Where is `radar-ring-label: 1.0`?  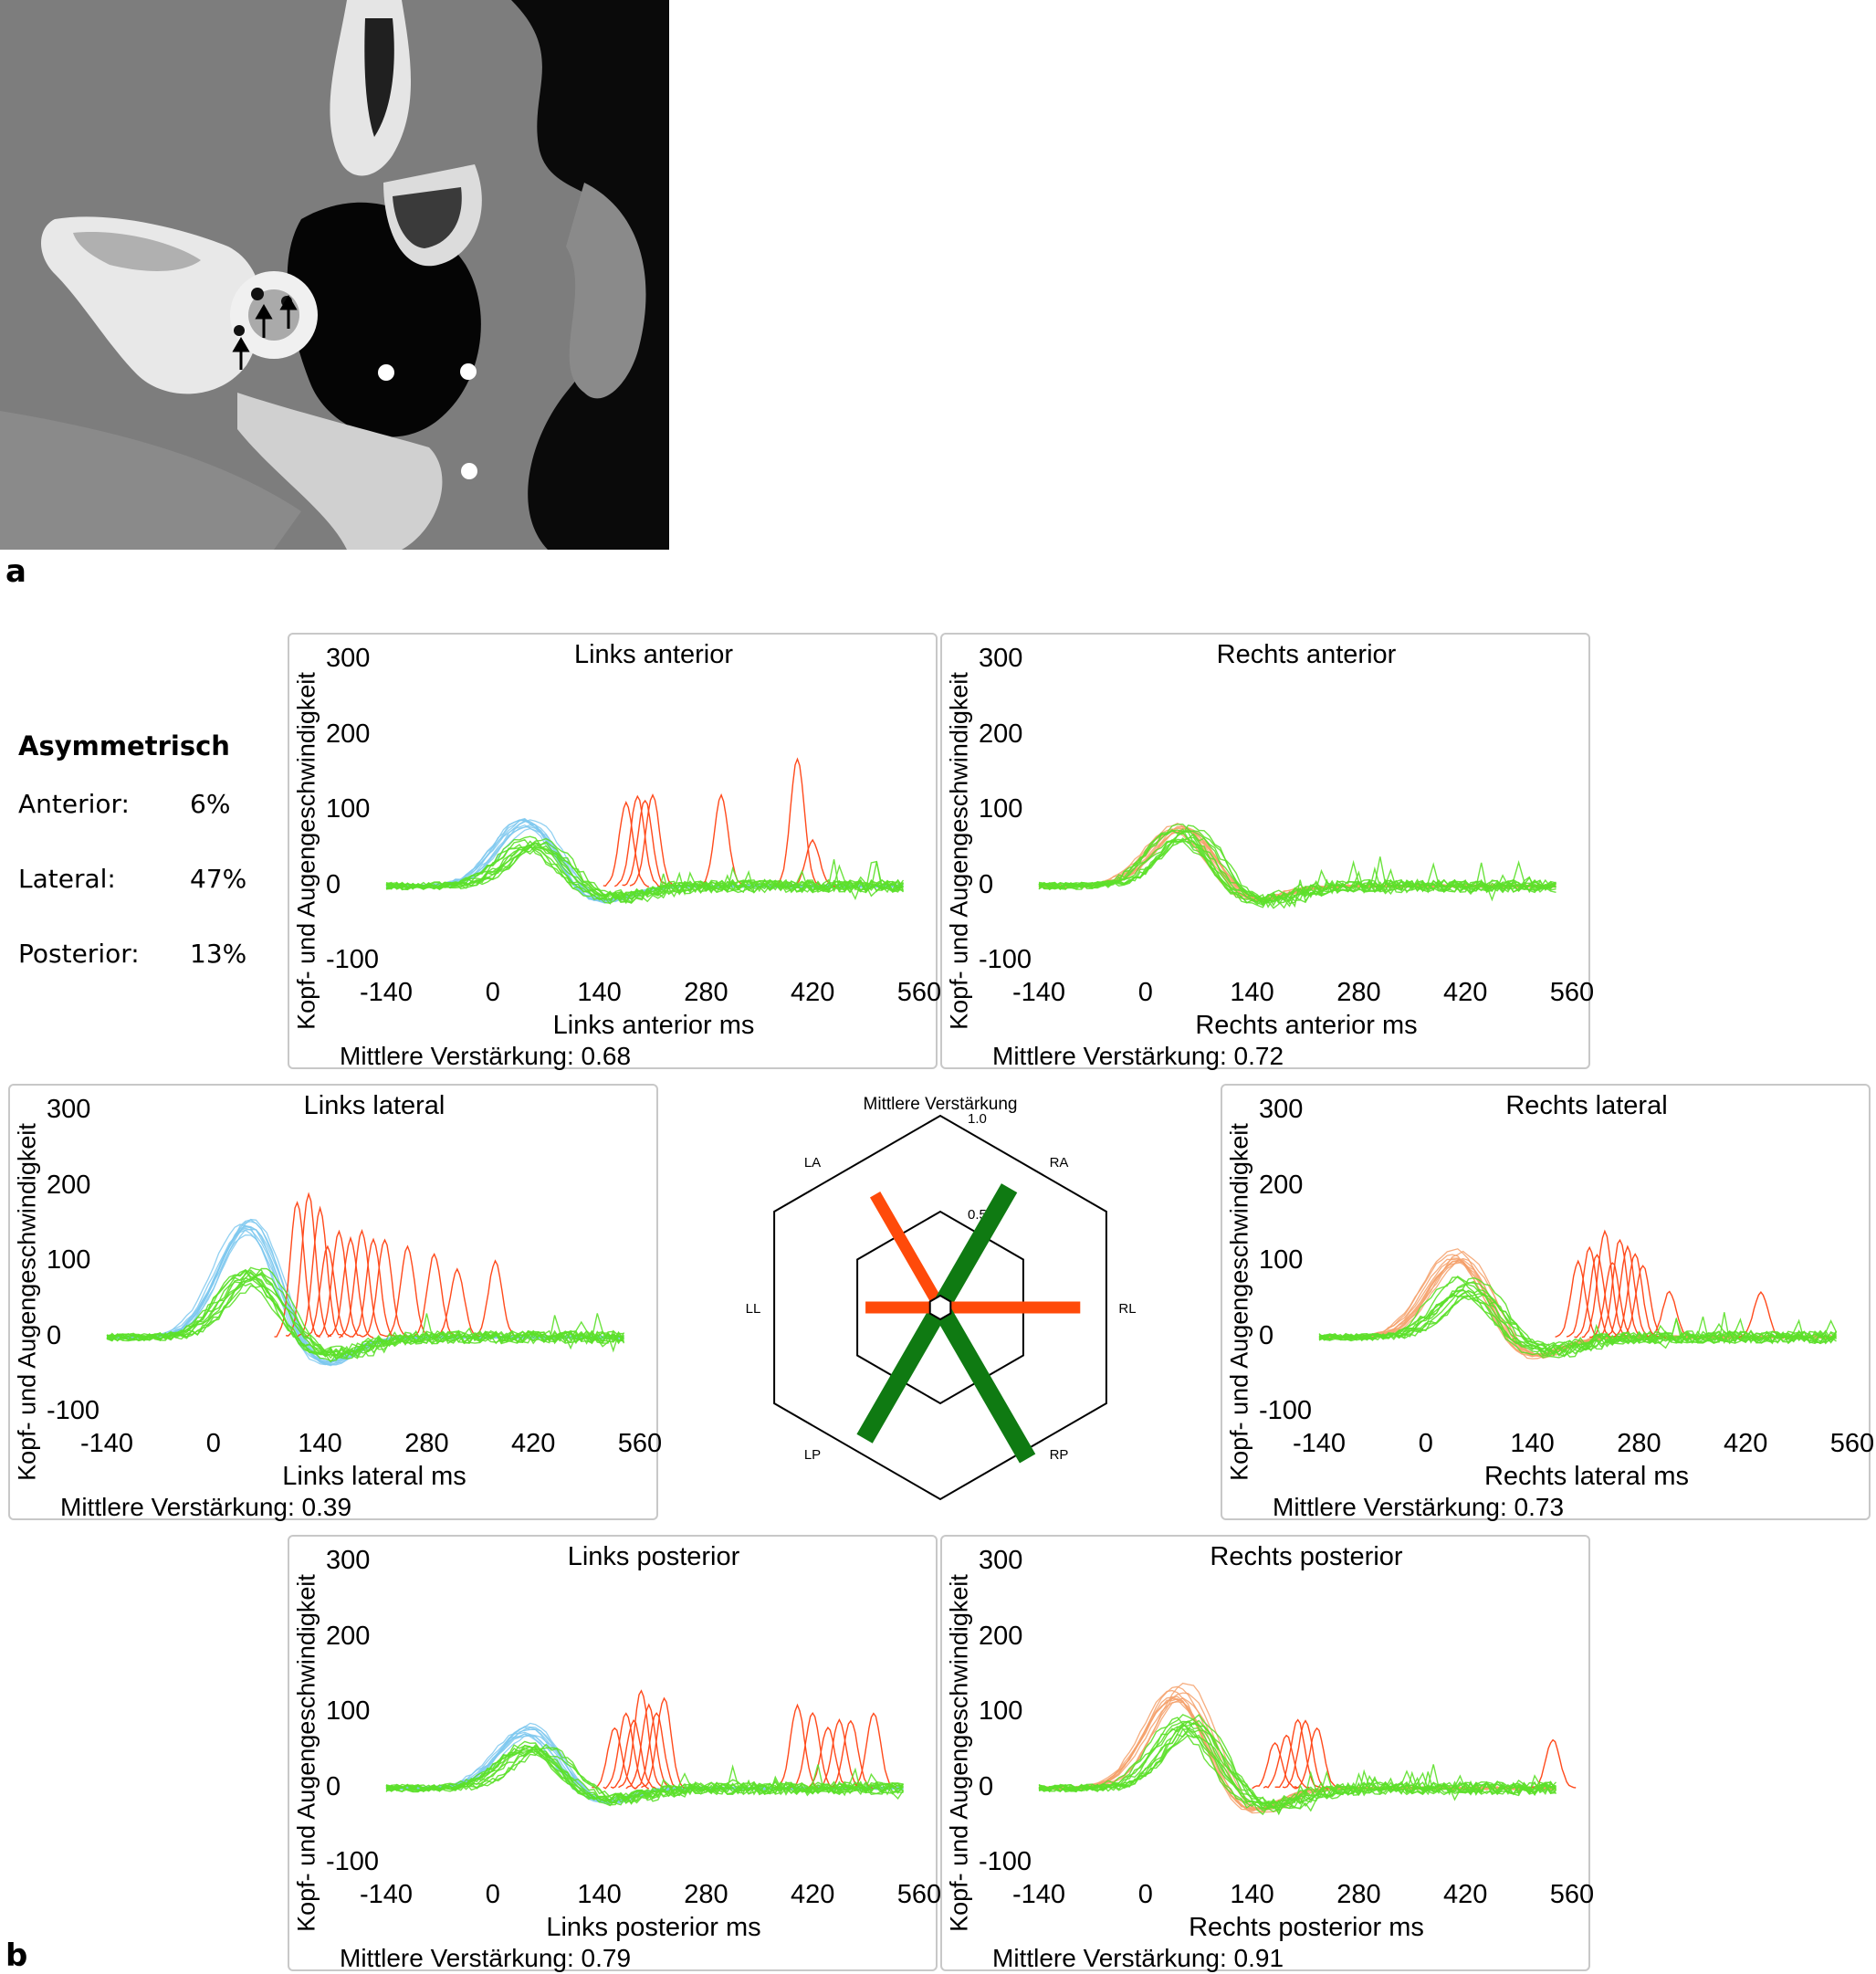 radar-ring-label: 1.0 is located at coordinates (977, 1119).